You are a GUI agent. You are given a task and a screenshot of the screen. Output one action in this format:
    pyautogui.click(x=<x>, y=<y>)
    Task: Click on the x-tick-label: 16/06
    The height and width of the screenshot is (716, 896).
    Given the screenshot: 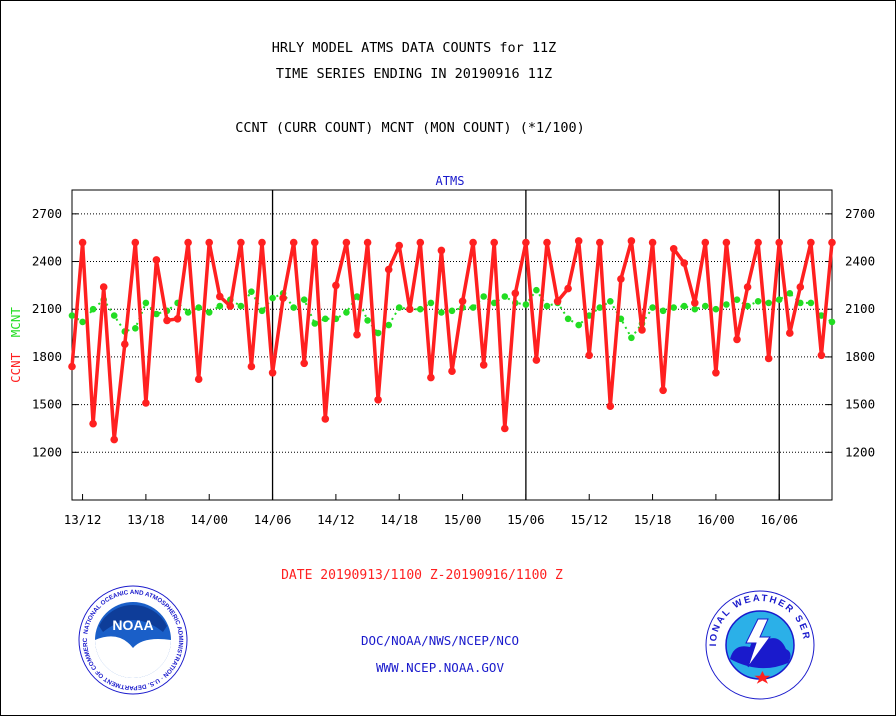 What is the action you would take?
    pyautogui.click(x=779, y=519)
    